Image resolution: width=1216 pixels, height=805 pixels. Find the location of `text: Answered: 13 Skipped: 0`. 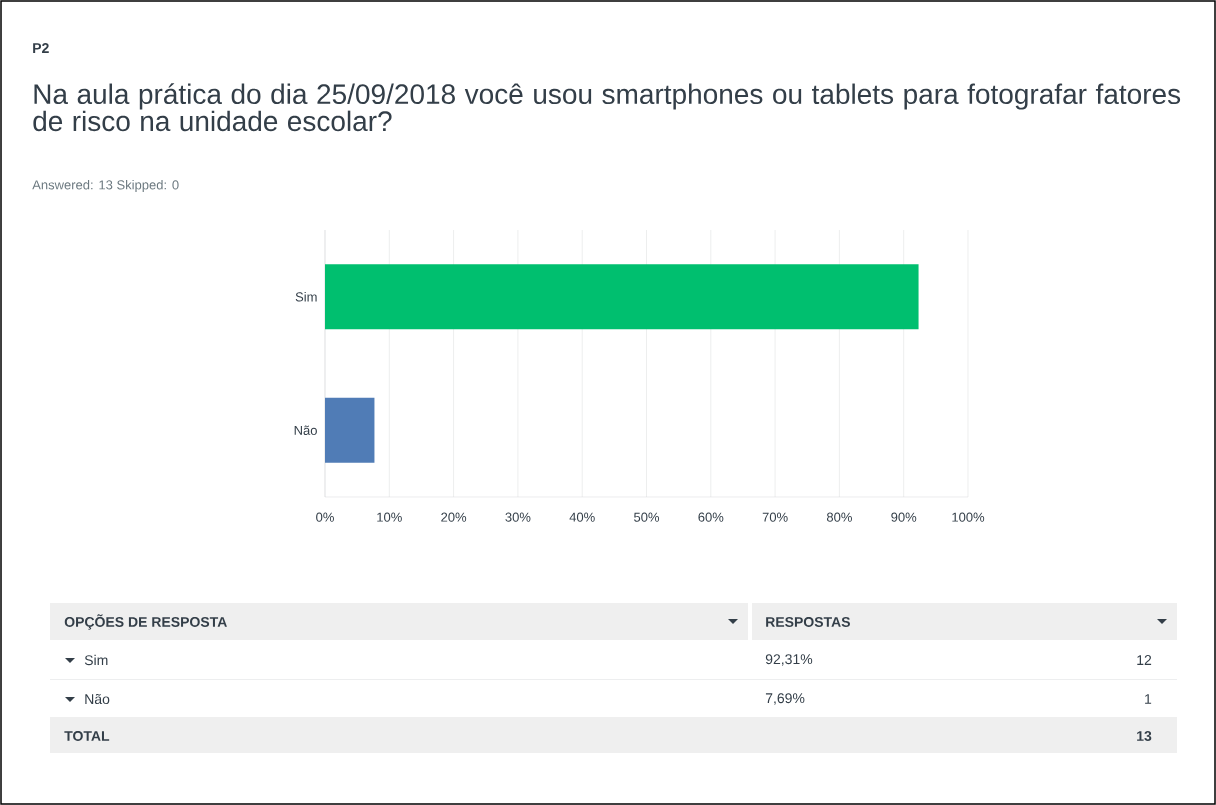

text: Answered: 13 Skipped: 0 is located at coordinates (105, 186).